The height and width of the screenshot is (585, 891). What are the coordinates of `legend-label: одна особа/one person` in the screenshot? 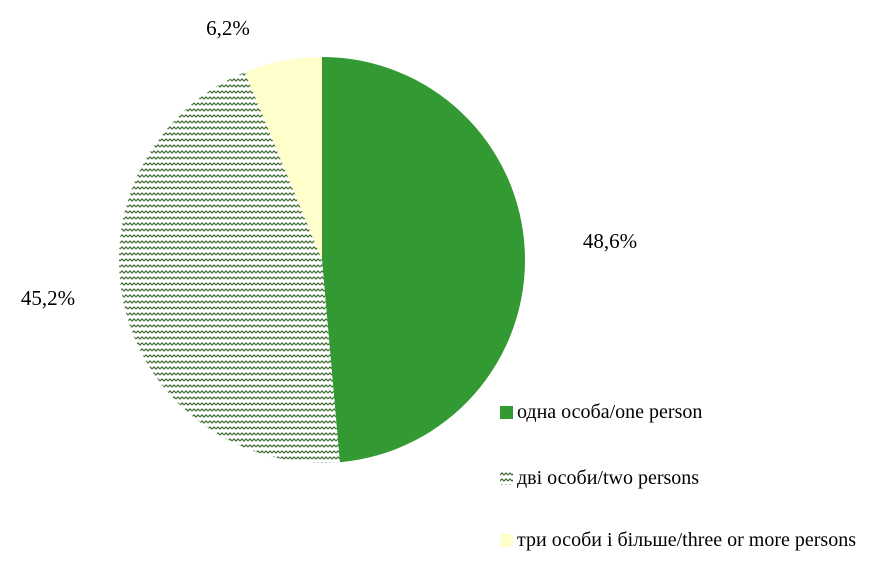 It's located at (610, 412).